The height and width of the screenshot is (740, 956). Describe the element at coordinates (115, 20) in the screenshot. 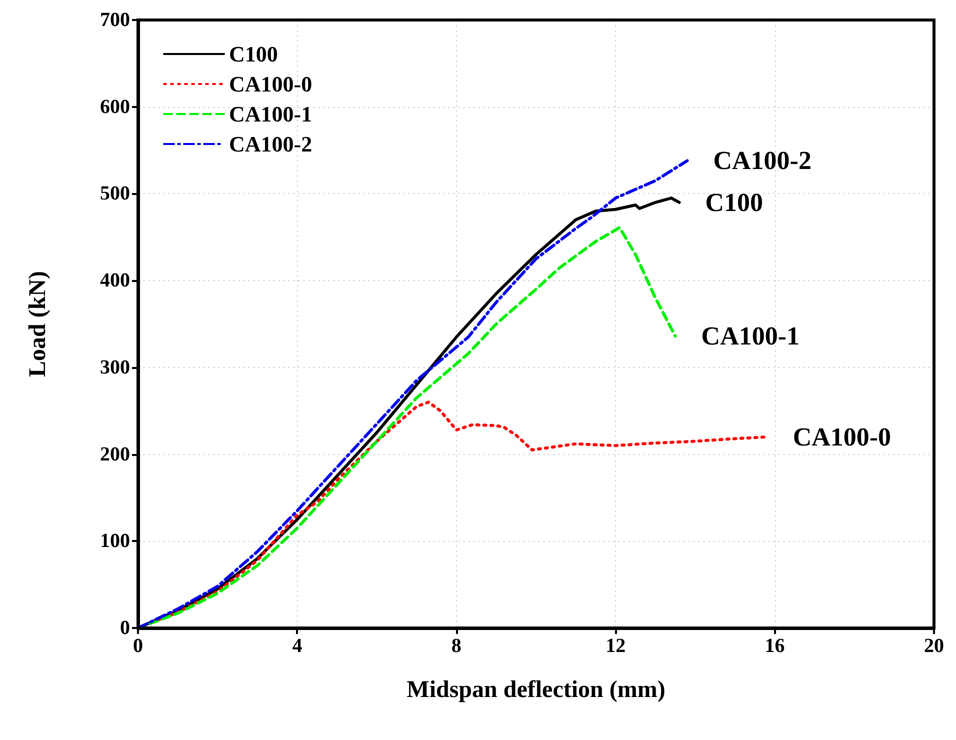

I see `y-tick-label: 700` at that location.